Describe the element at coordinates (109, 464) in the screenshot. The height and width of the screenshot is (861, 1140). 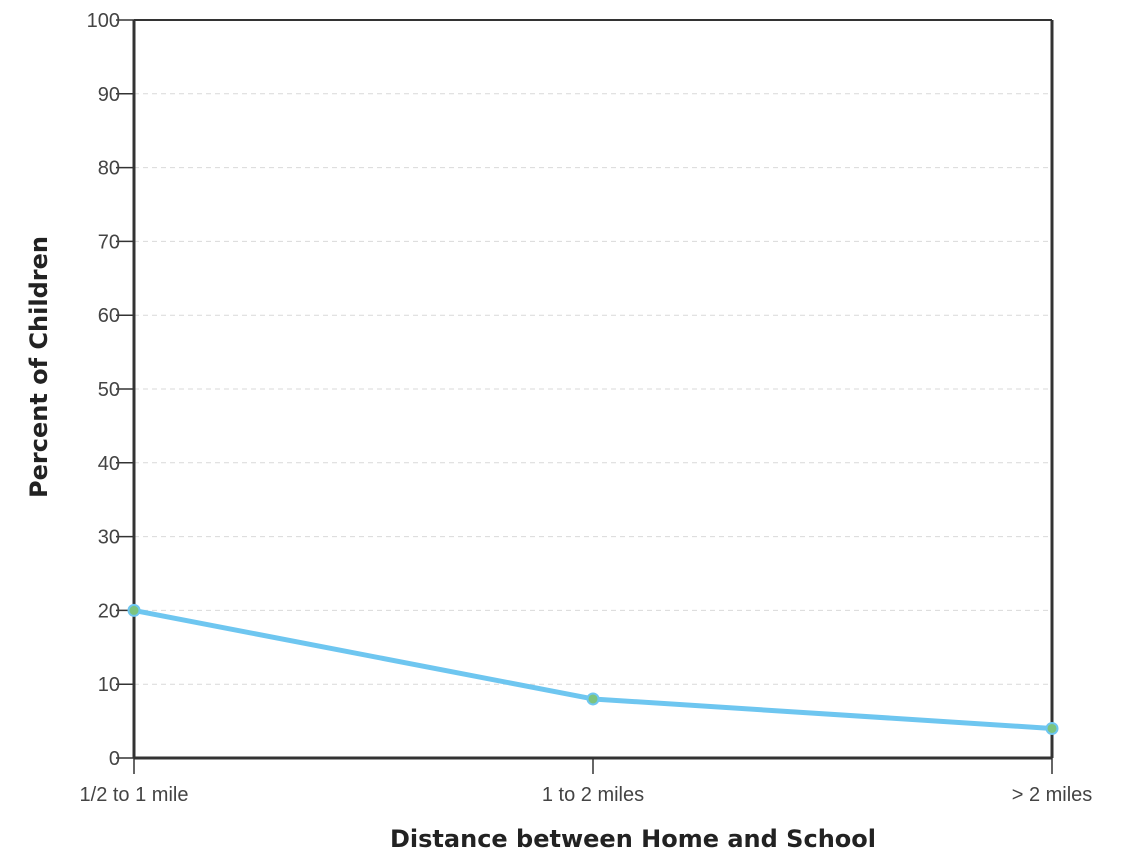
I see `y-tick-label: 40` at that location.